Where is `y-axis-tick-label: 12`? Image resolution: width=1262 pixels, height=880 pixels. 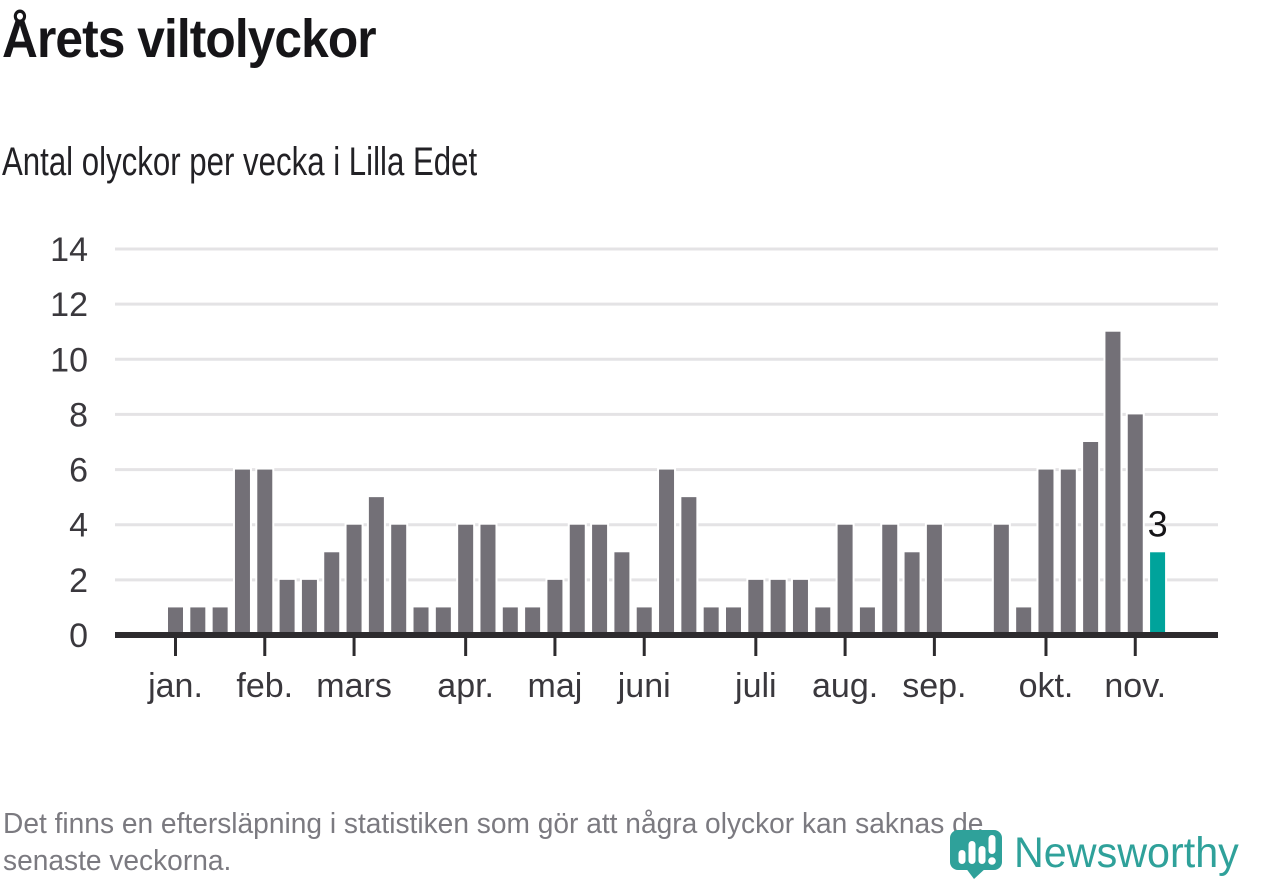 y-axis-tick-label: 12 is located at coordinates (69, 305).